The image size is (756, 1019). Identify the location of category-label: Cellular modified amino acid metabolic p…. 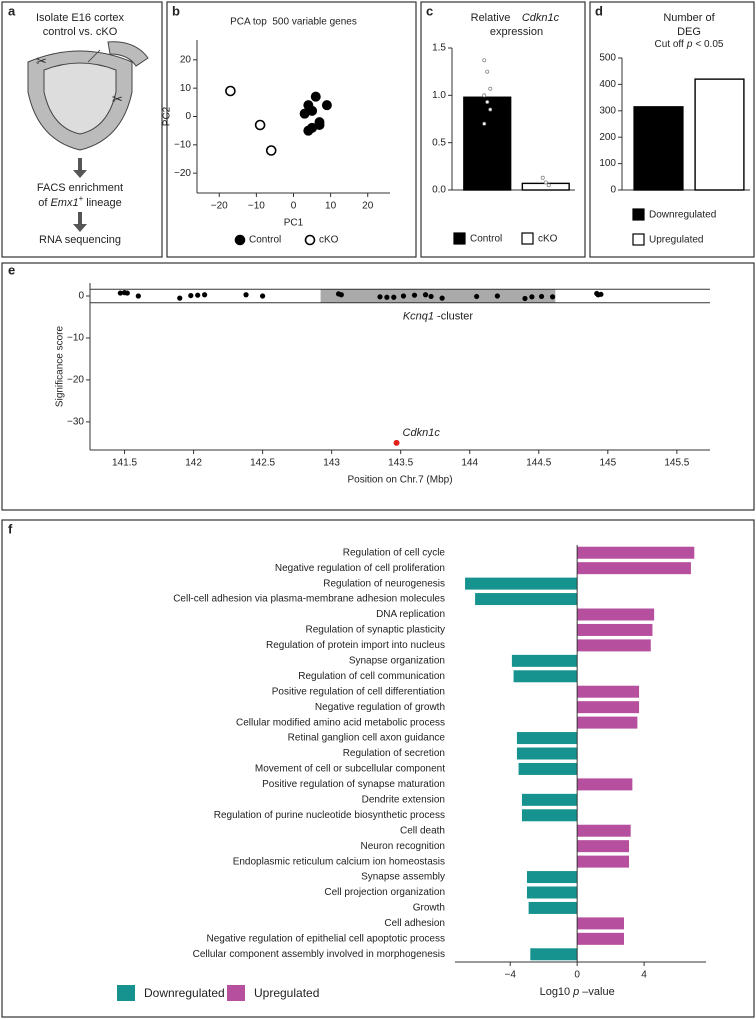
(340, 722).